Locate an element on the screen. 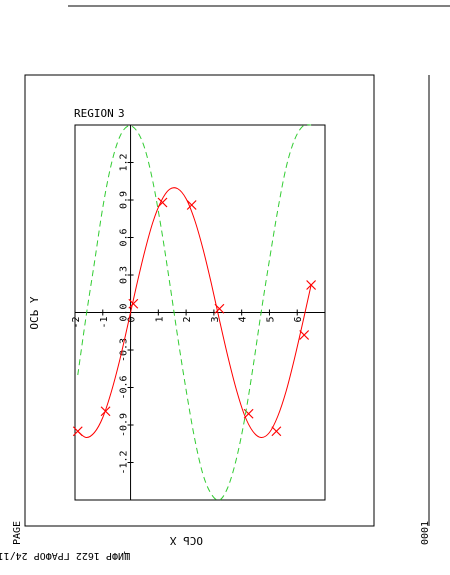 Image resolution: width=450 pixels, height=575 pixels. x-tick-label: 6 is located at coordinates (298, 320).